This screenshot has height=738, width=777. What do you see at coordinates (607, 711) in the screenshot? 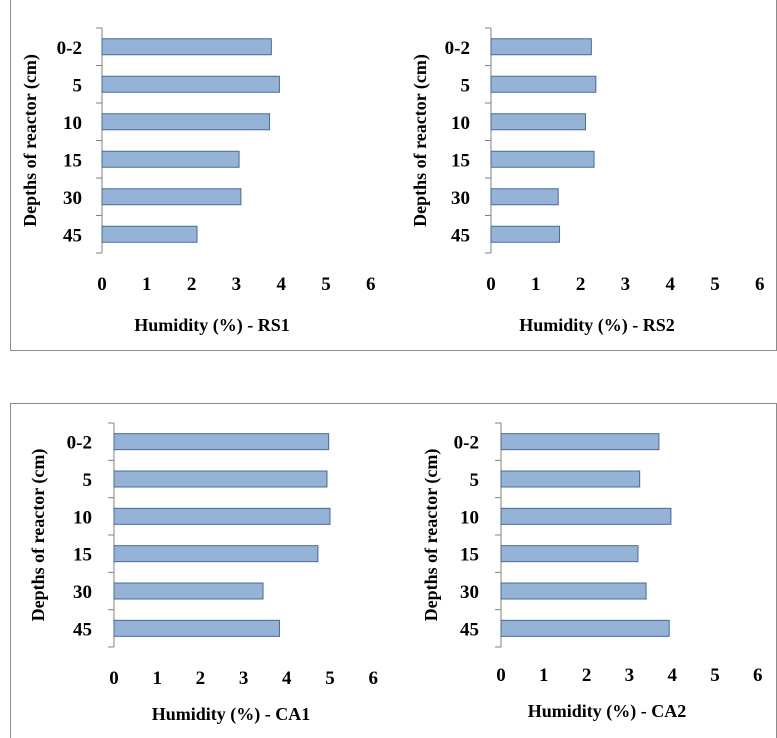
I see `x-axis-title: Humidity (%) - CA2` at bounding box center [607, 711].